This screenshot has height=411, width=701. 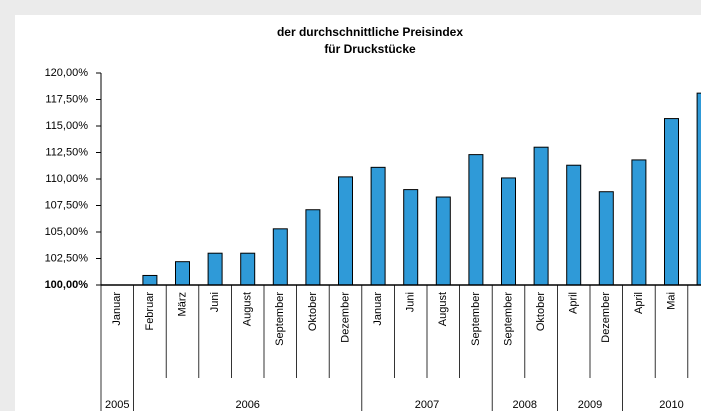 I want to click on y-tick-label: 107,50%, so click(x=67, y=205).